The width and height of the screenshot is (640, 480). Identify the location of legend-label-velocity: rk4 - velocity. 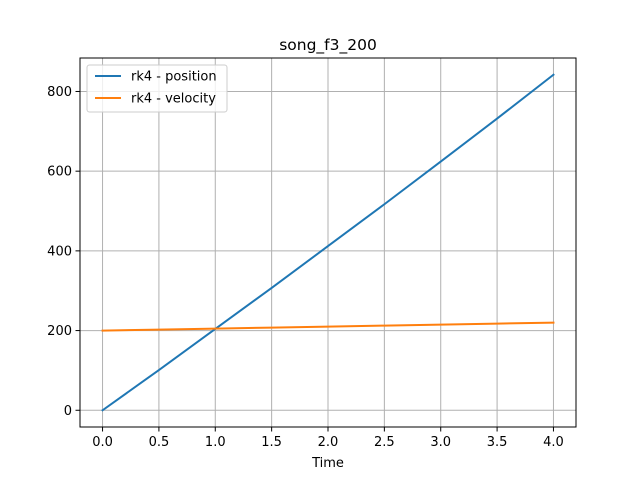
(173, 99).